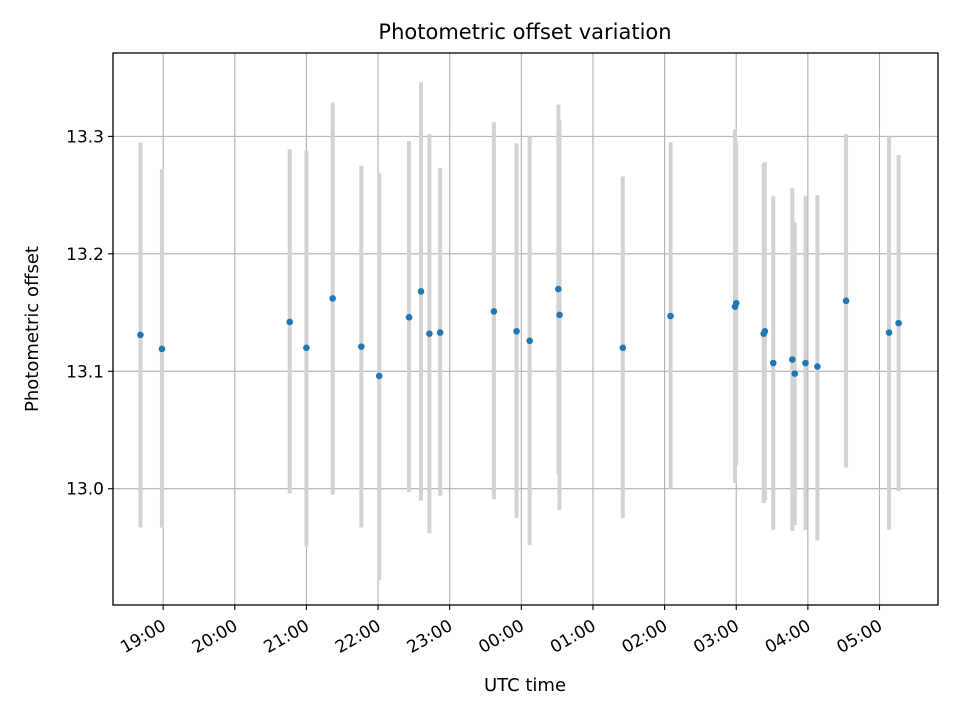 The width and height of the screenshot is (960, 720). What do you see at coordinates (89, 313) in the screenshot?
I see `y-axis-ticks: 13.0 13.1 13.2 13.3` at bounding box center [89, 313].